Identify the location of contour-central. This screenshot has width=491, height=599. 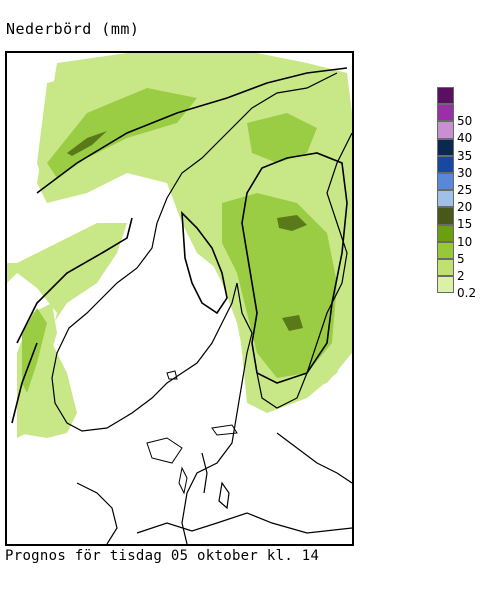
(204, 262).